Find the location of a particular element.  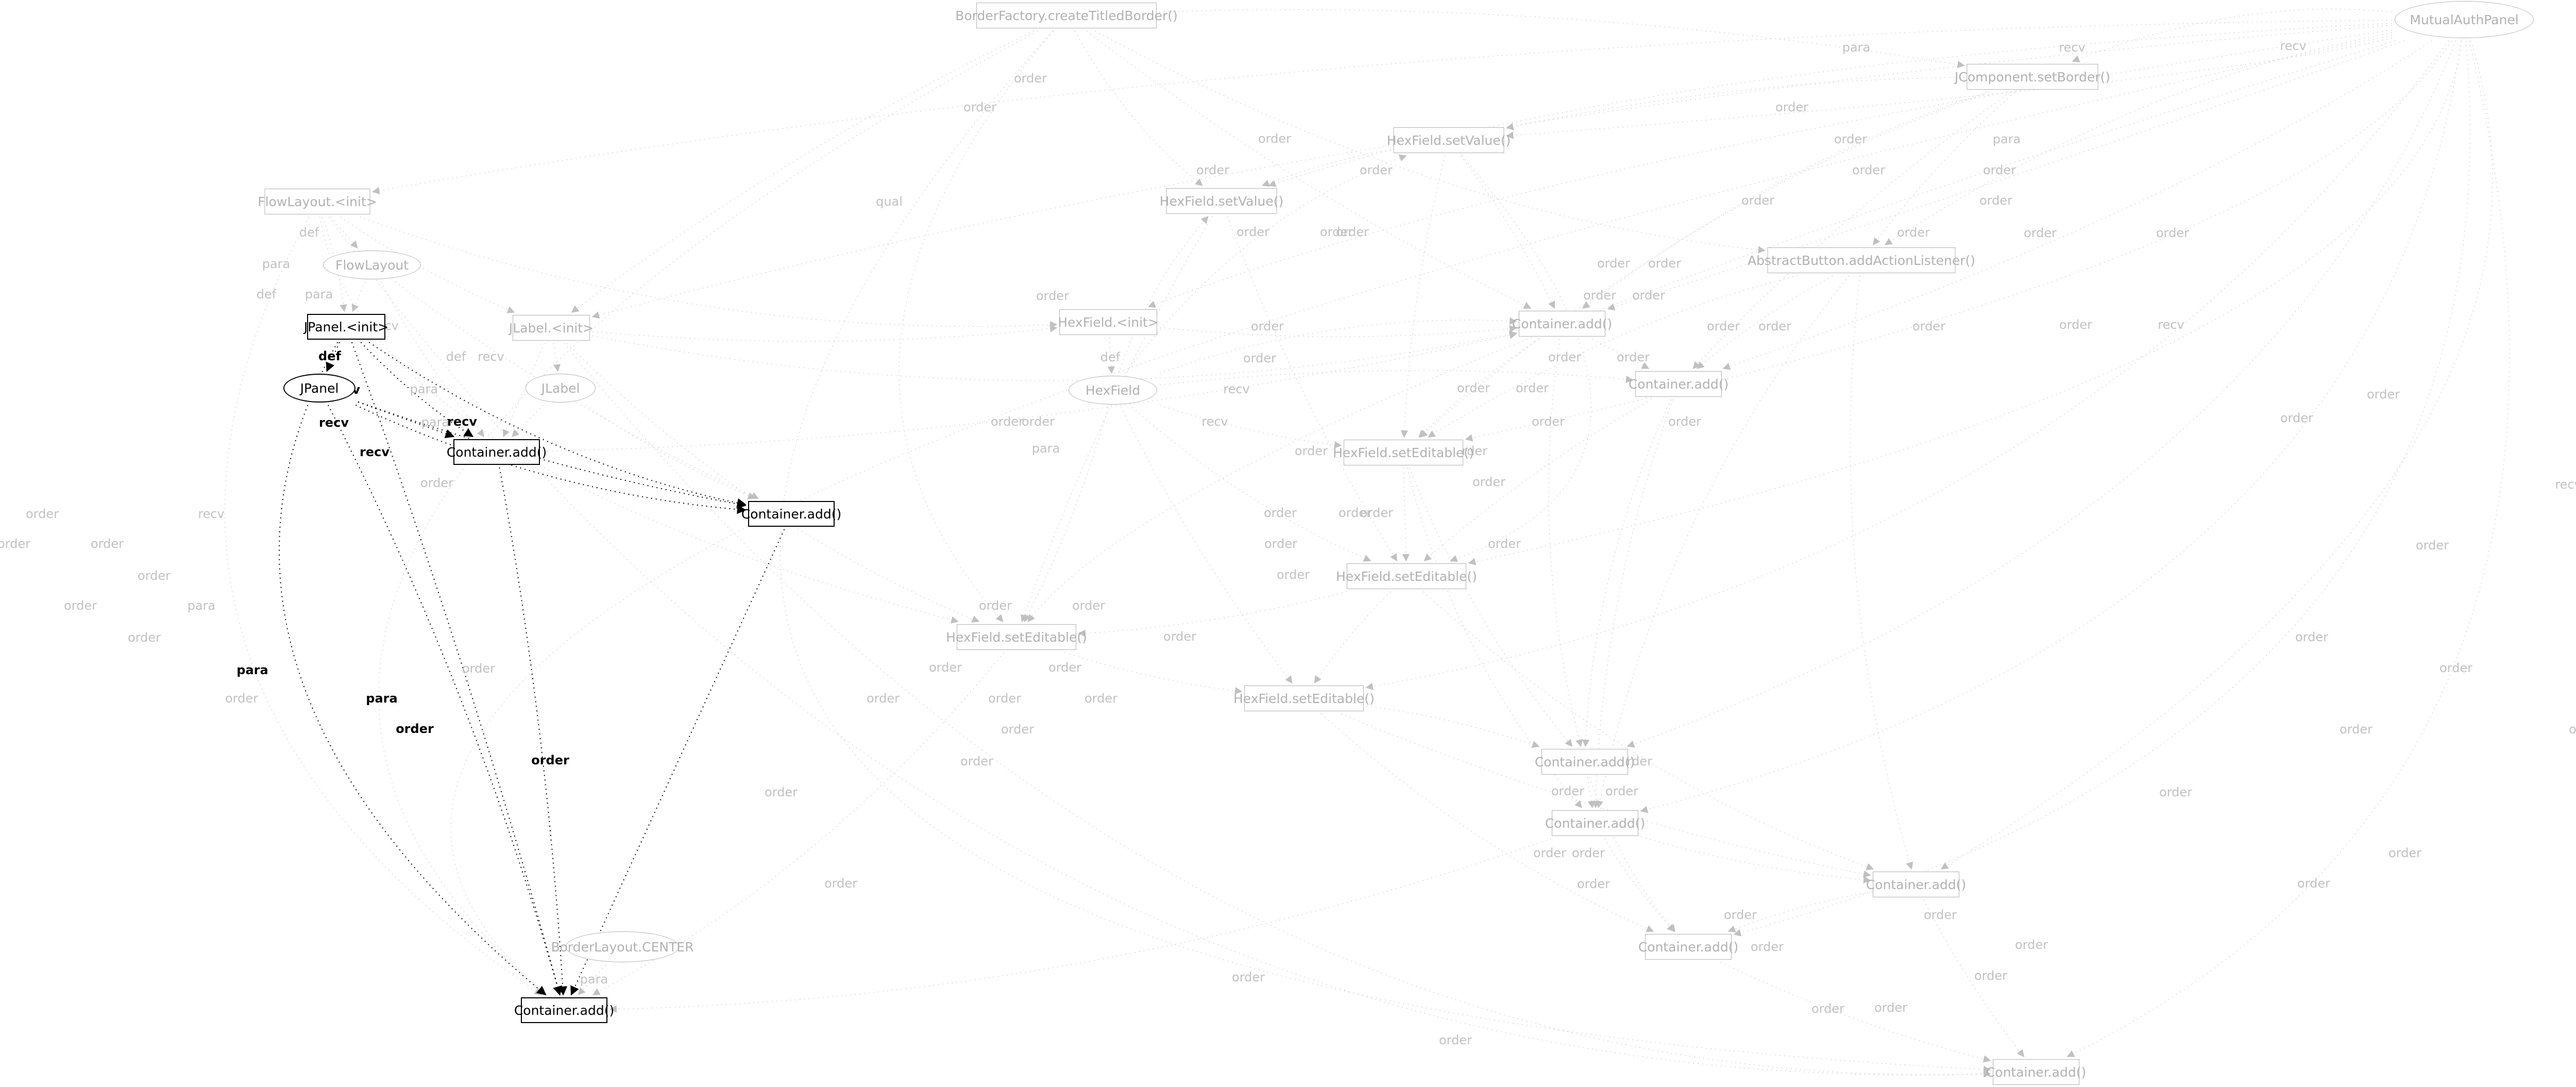

edge-label-order-70: order is located at coordinates (995, 605).